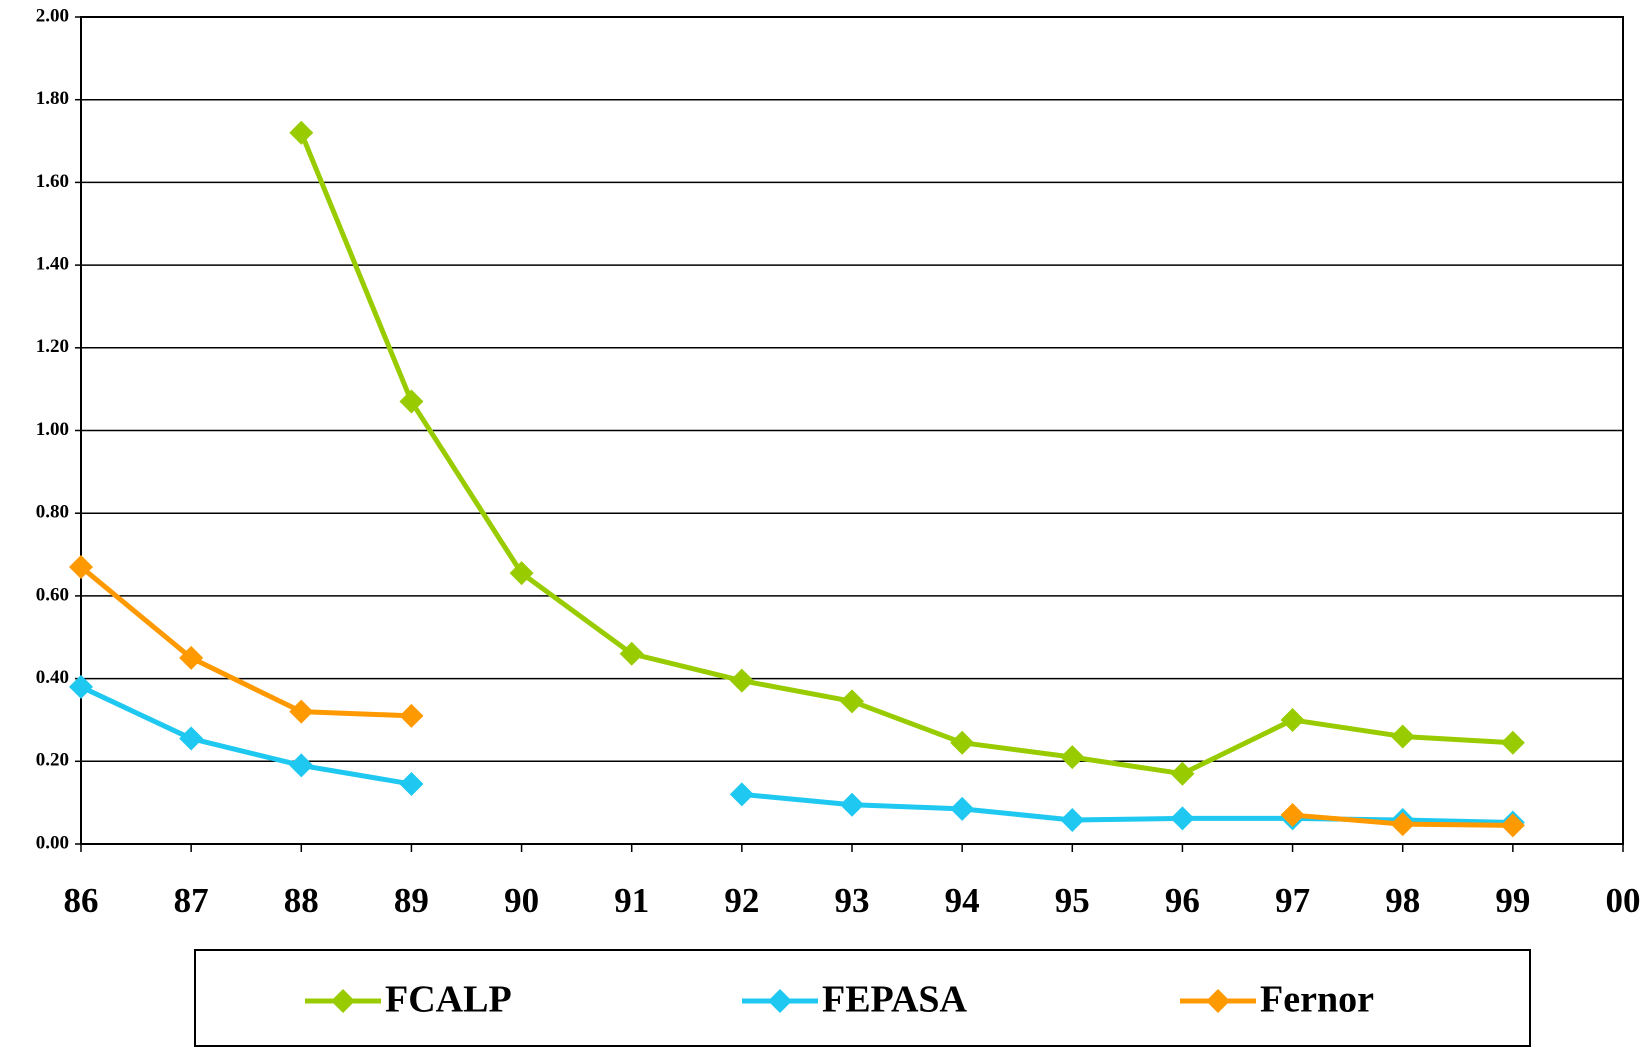  I want to click on y-tick-label: 0.00, so click(52, 842).